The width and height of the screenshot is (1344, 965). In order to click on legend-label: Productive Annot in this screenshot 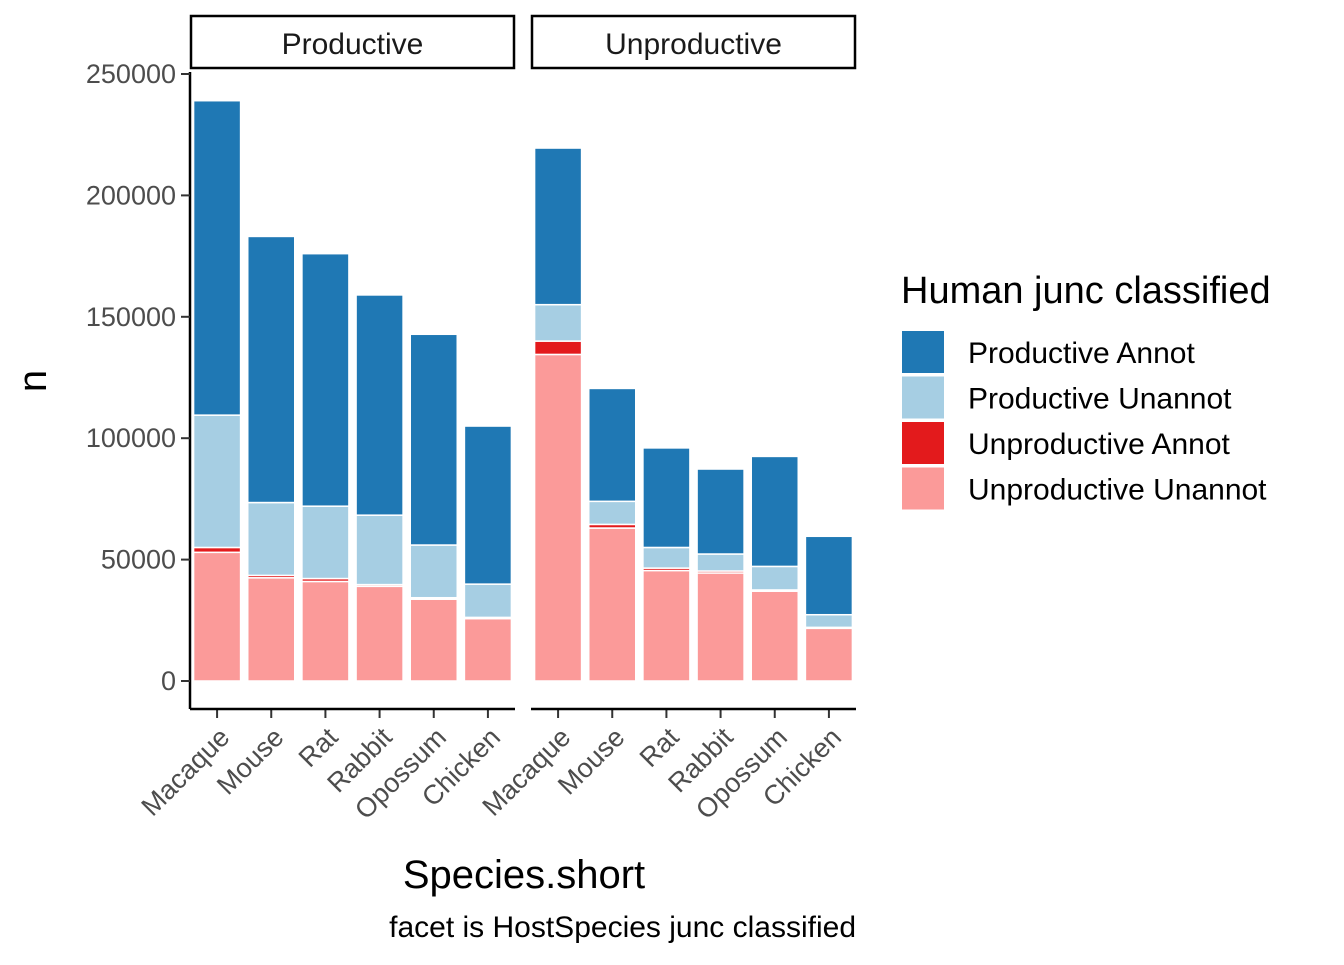, I will do `click(1081, 353)`.